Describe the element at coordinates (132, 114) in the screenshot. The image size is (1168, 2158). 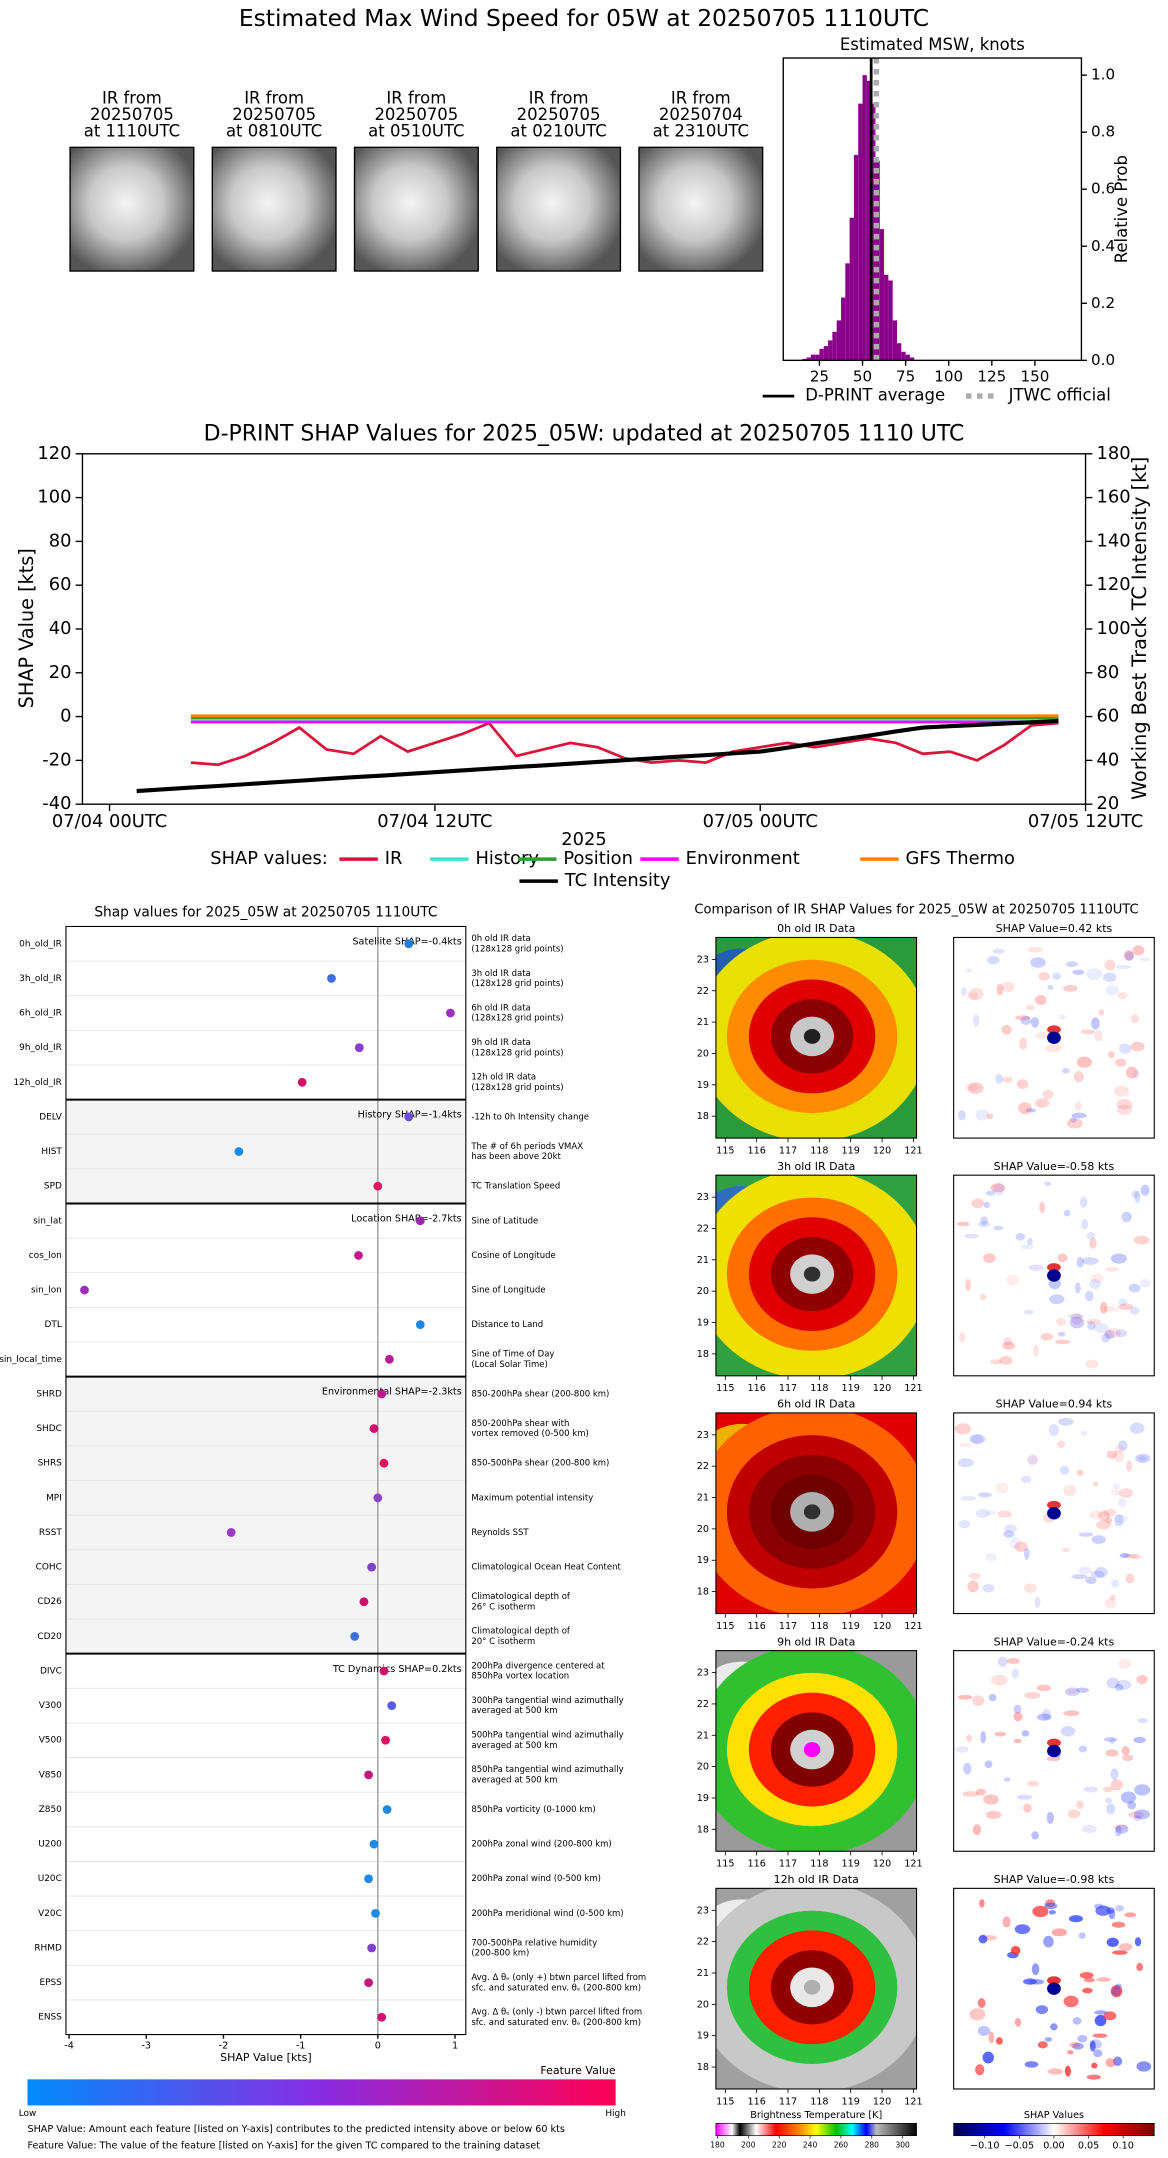
I see `thumbnail-caption: 20250705` at that location.